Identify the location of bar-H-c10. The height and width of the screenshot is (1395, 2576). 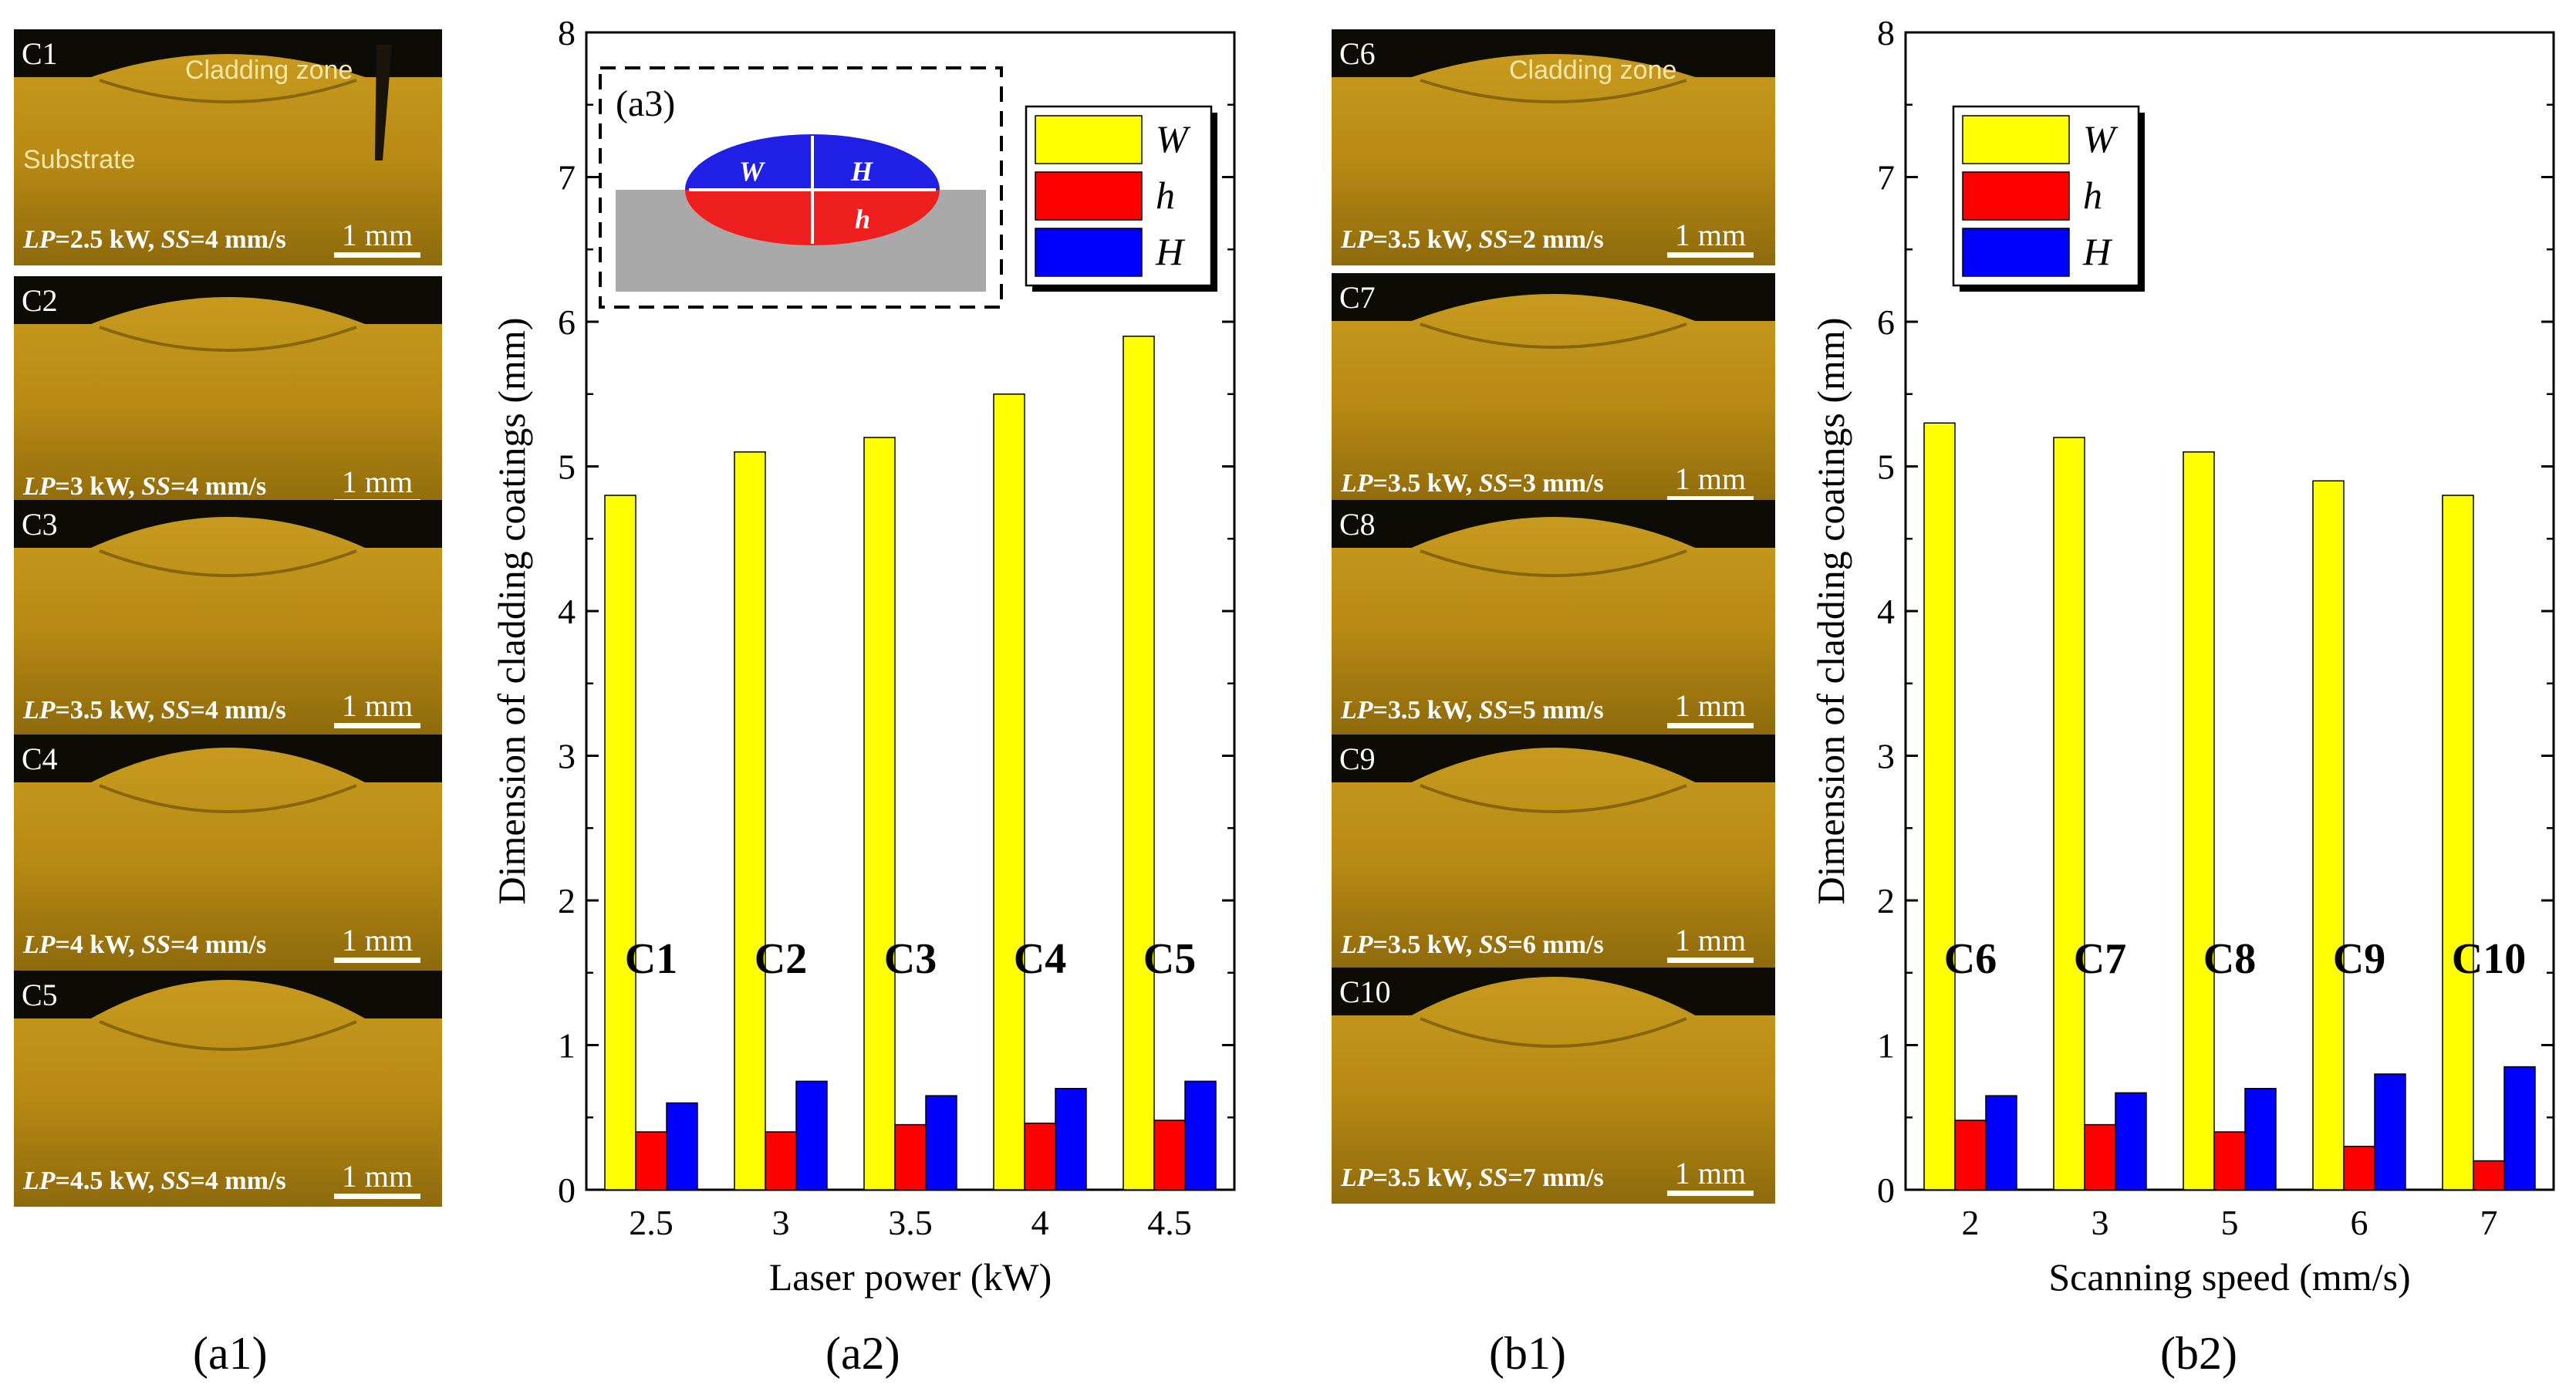
(2519, 1128).